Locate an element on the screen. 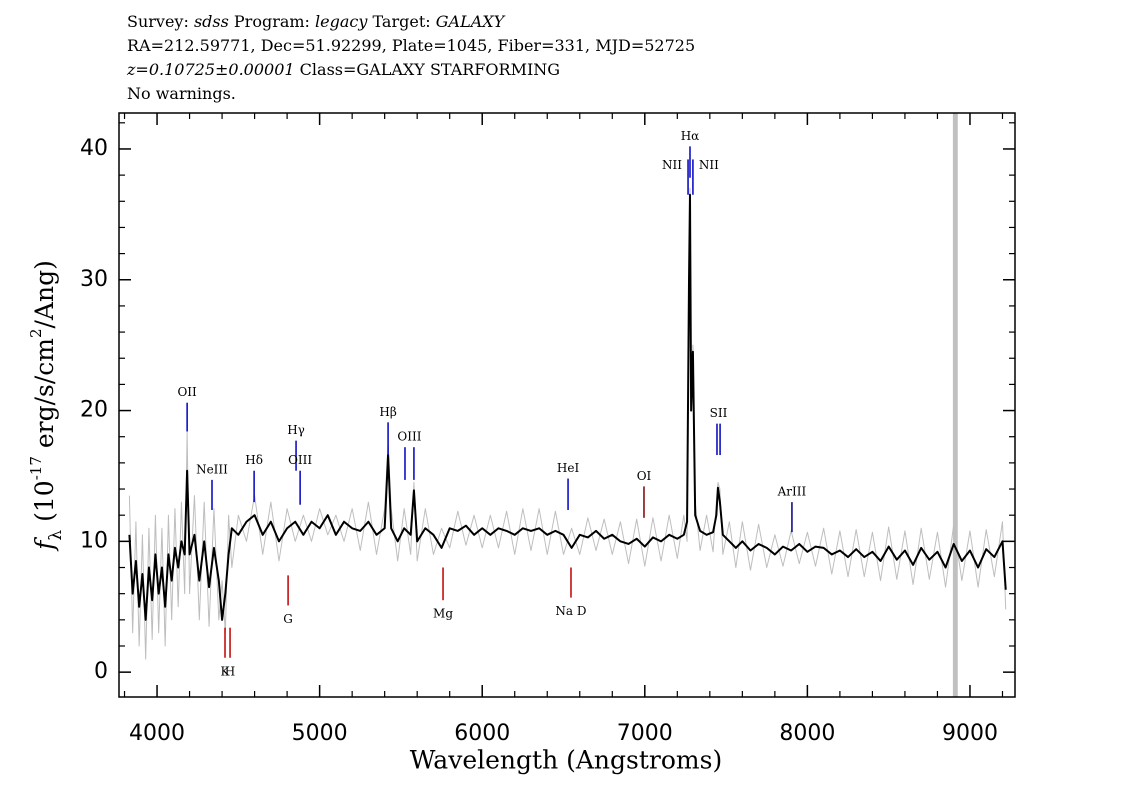 This screenshot has height=810, width=1134. y-tick-label: 20 is located at coordinates (94, 410).